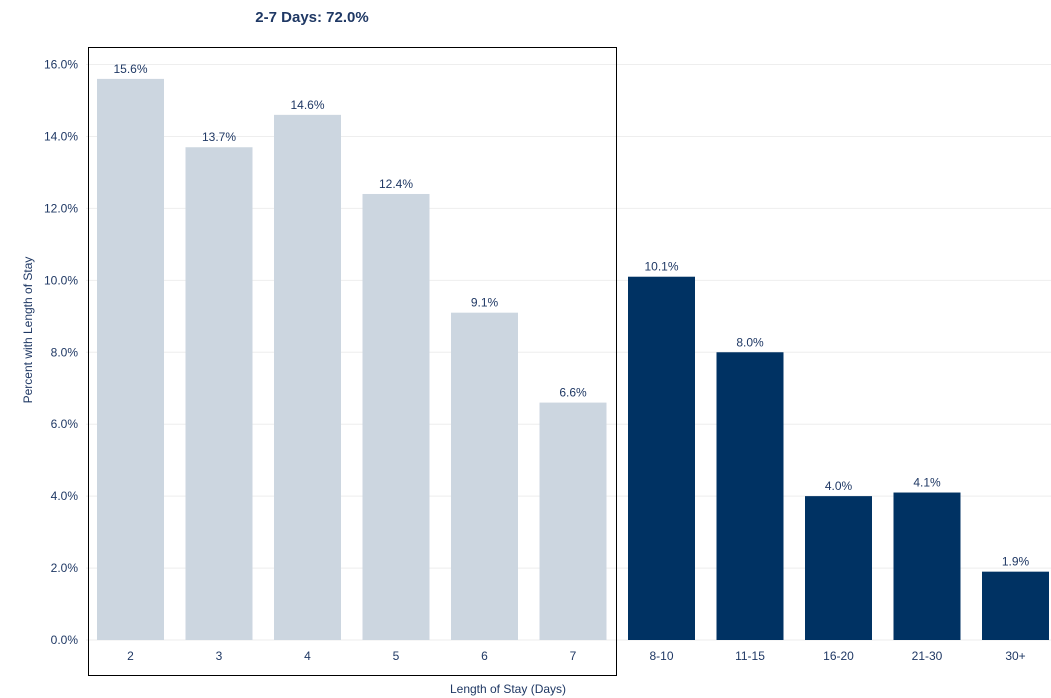  What do you see at coordinates (750, 656) in the screenshot?
I see `x-tick-label: 11-15` at bounding box center [750, 656].